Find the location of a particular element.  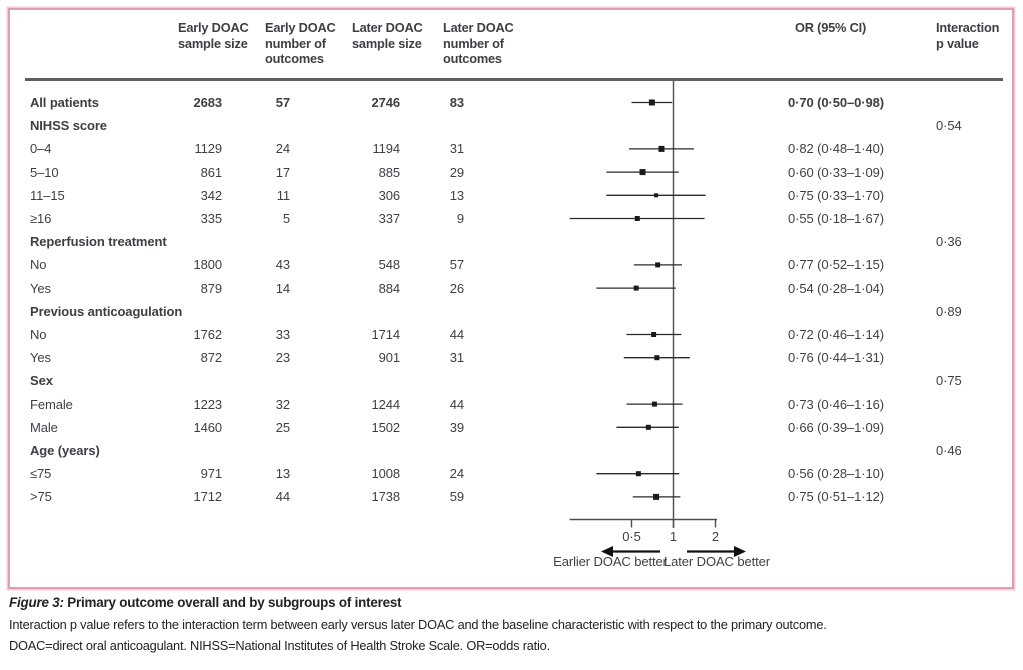

table-group-row: Reperfusion treatment 0·36 is located at coordinates (511, 241).